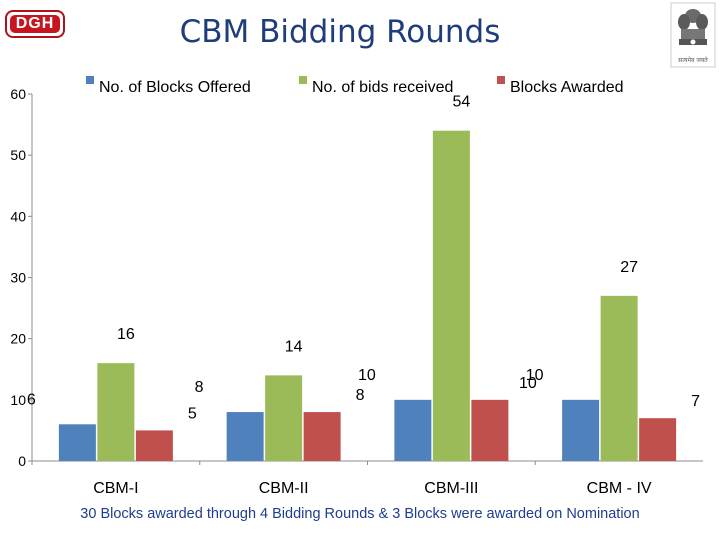 This screenshot has height=540, width=720. What do you see at coordinates (18, 216) in the screenshot?
I see `y-tick-label: 40` at bounding box center [18, 216].